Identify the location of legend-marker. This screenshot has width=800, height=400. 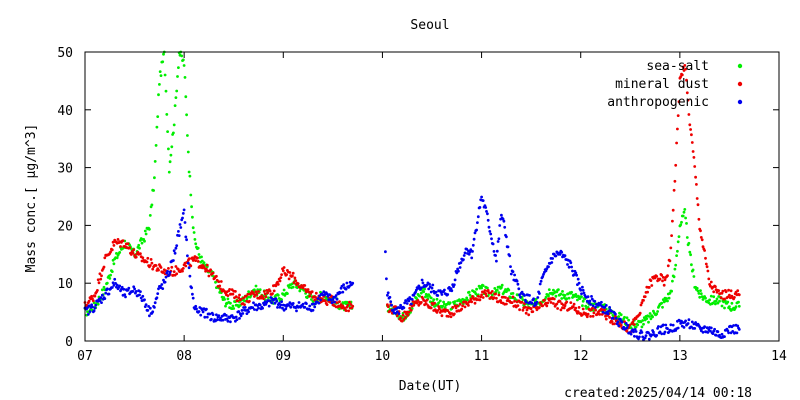
(740, 66).